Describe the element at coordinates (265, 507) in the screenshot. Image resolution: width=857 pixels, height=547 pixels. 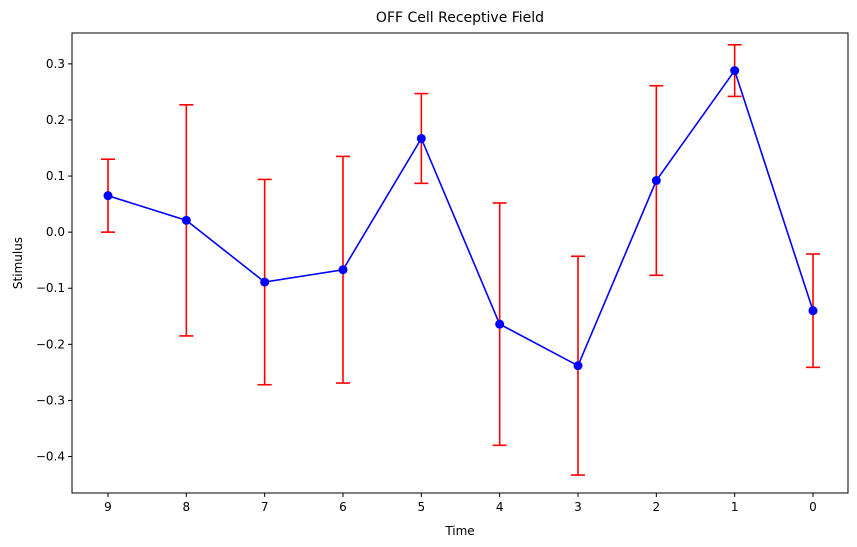
I see `x-tick-label: 7` at that location.